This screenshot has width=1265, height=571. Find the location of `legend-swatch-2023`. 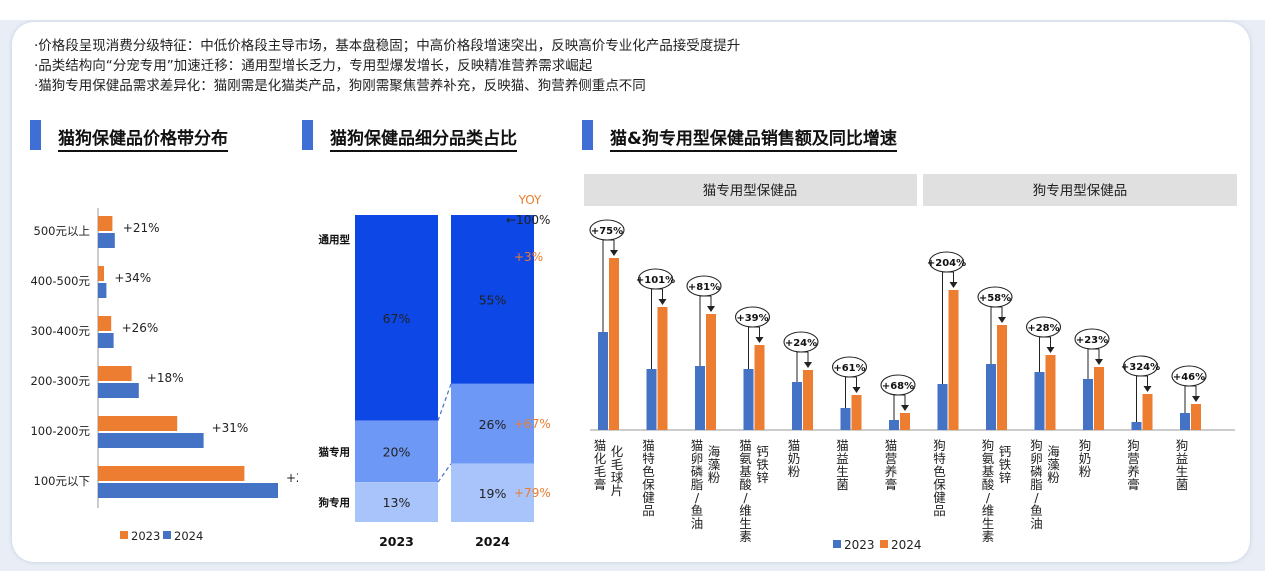

legend-swatch-2023 is located at coordinates (837, 544).